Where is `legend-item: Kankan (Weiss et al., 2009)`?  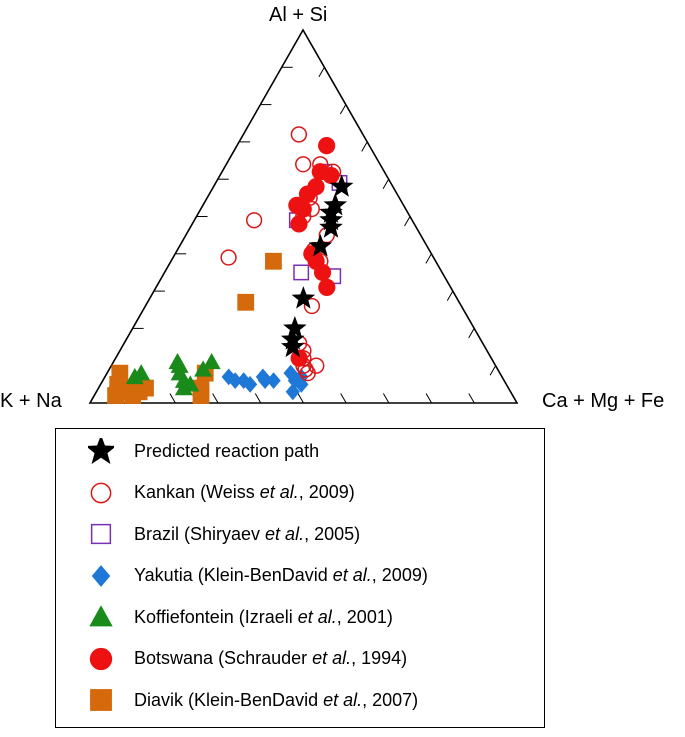 legend-item: Kankan (Weiss et al., 2009) is located at coordinates (205, 493).